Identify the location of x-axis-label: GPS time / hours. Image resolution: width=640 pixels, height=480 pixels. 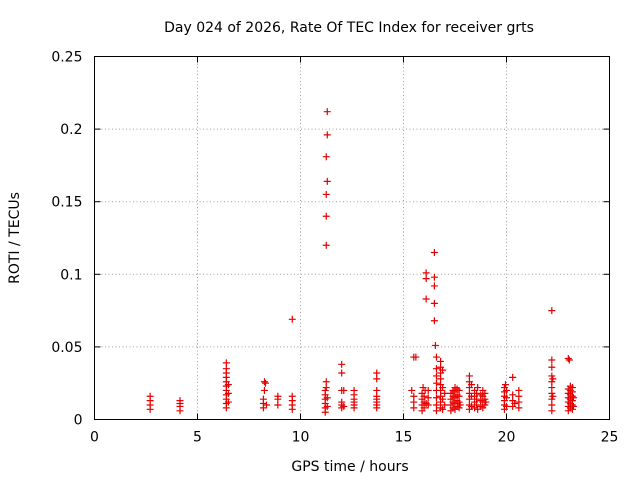
(349, 467).